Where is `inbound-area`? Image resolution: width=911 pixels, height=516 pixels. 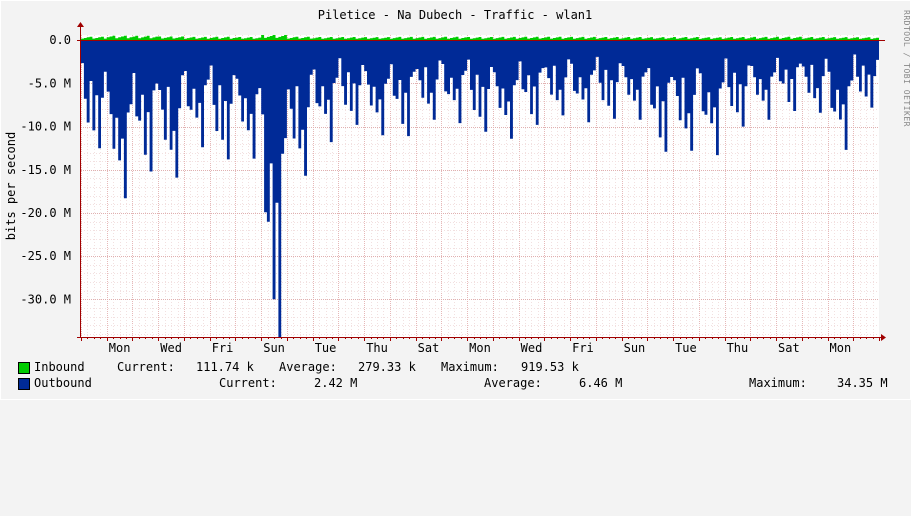
inbound-area is located at coordinates (480, 38).